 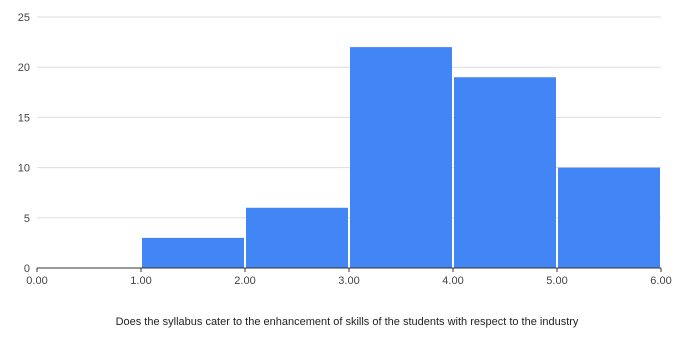 What do you see at coordinates (24, 18) in the screenshot?
I see `y-tick-label: 25` at bounding box center [24, 18].